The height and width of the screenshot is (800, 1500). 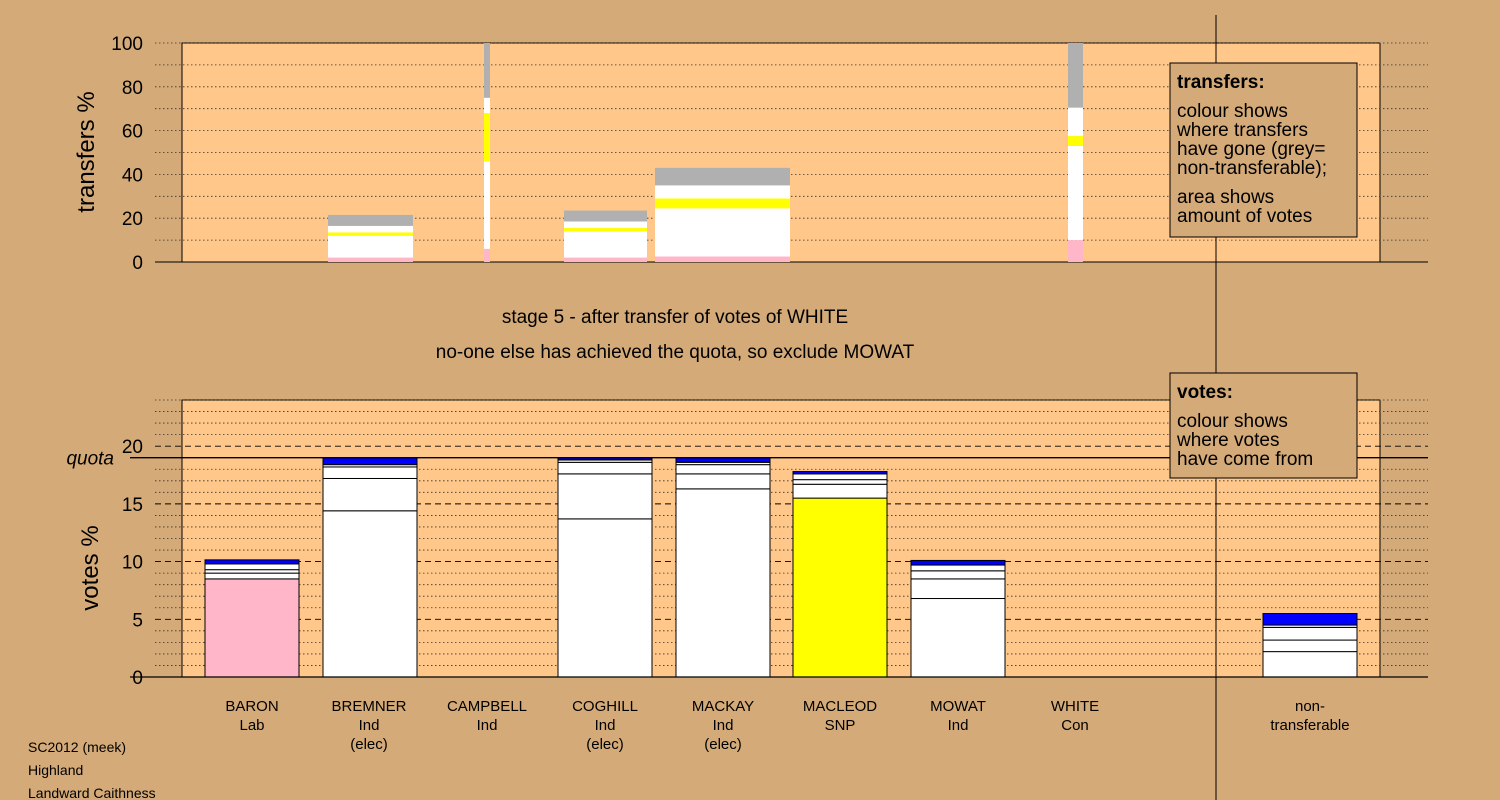 I want to click on votes-legend-title: votes:, so click(x=1205, y=392).